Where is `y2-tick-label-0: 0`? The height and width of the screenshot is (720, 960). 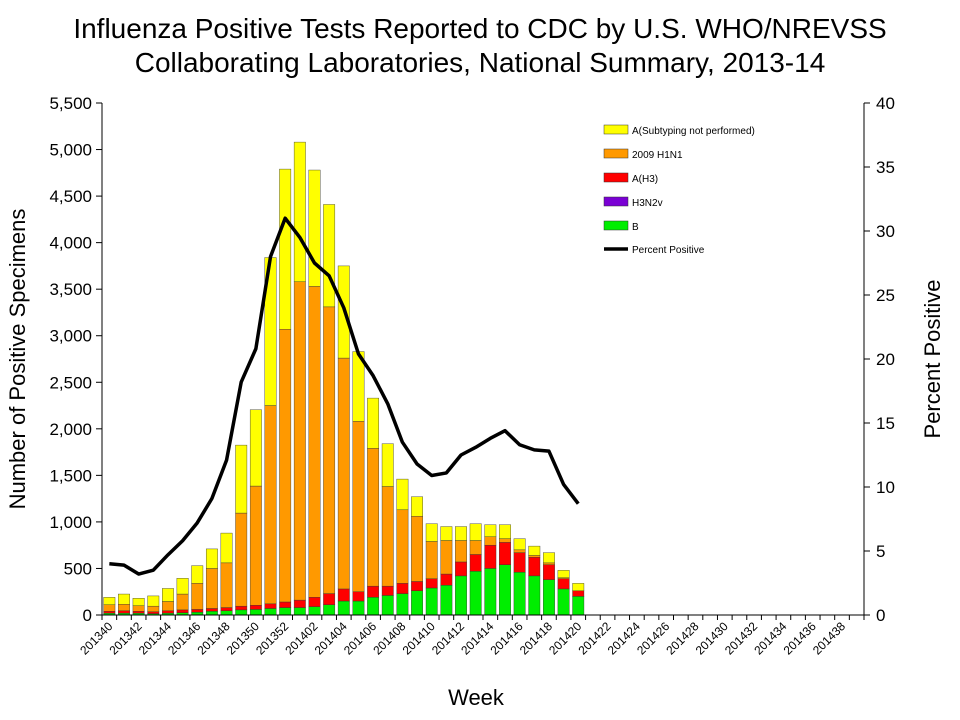
y2-tick-label-0: 0 is located at coordinates (880, 615).